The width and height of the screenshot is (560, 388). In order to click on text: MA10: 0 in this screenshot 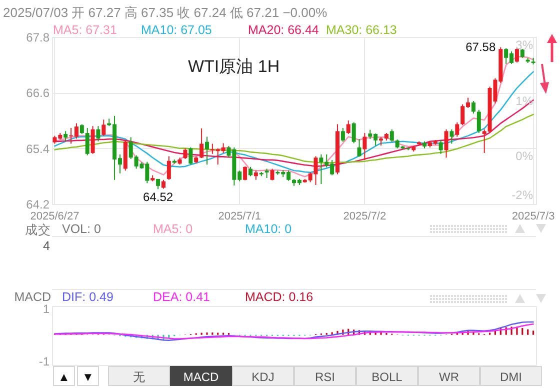, I will do `click(268, 229)`.